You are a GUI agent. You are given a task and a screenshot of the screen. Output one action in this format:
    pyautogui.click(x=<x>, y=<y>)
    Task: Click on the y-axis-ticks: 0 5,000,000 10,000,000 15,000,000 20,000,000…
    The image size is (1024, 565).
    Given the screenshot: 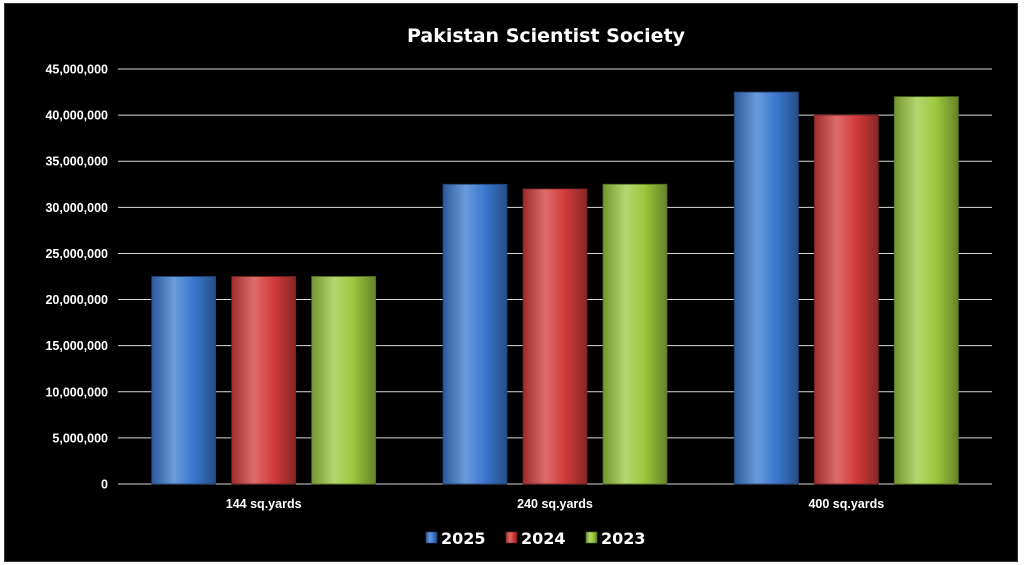 What is the action you would take?
    pyautogui.click(x=76, y=277)
    